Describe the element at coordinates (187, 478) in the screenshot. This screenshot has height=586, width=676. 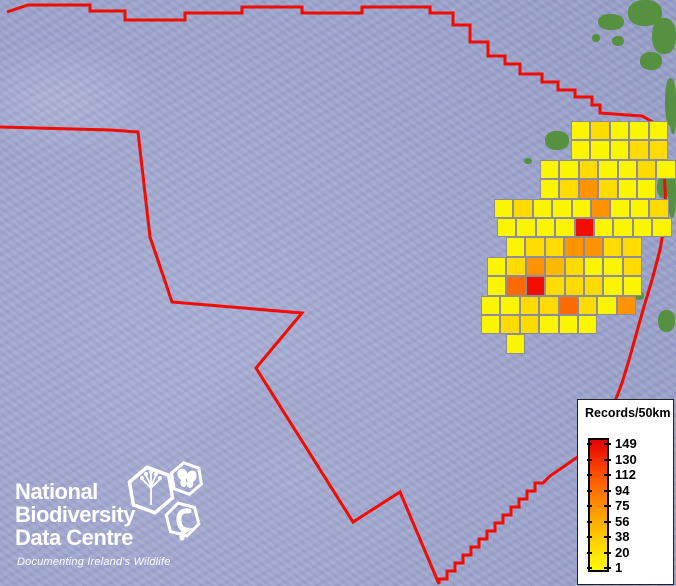
I see `butterfly-glyph` at that location.